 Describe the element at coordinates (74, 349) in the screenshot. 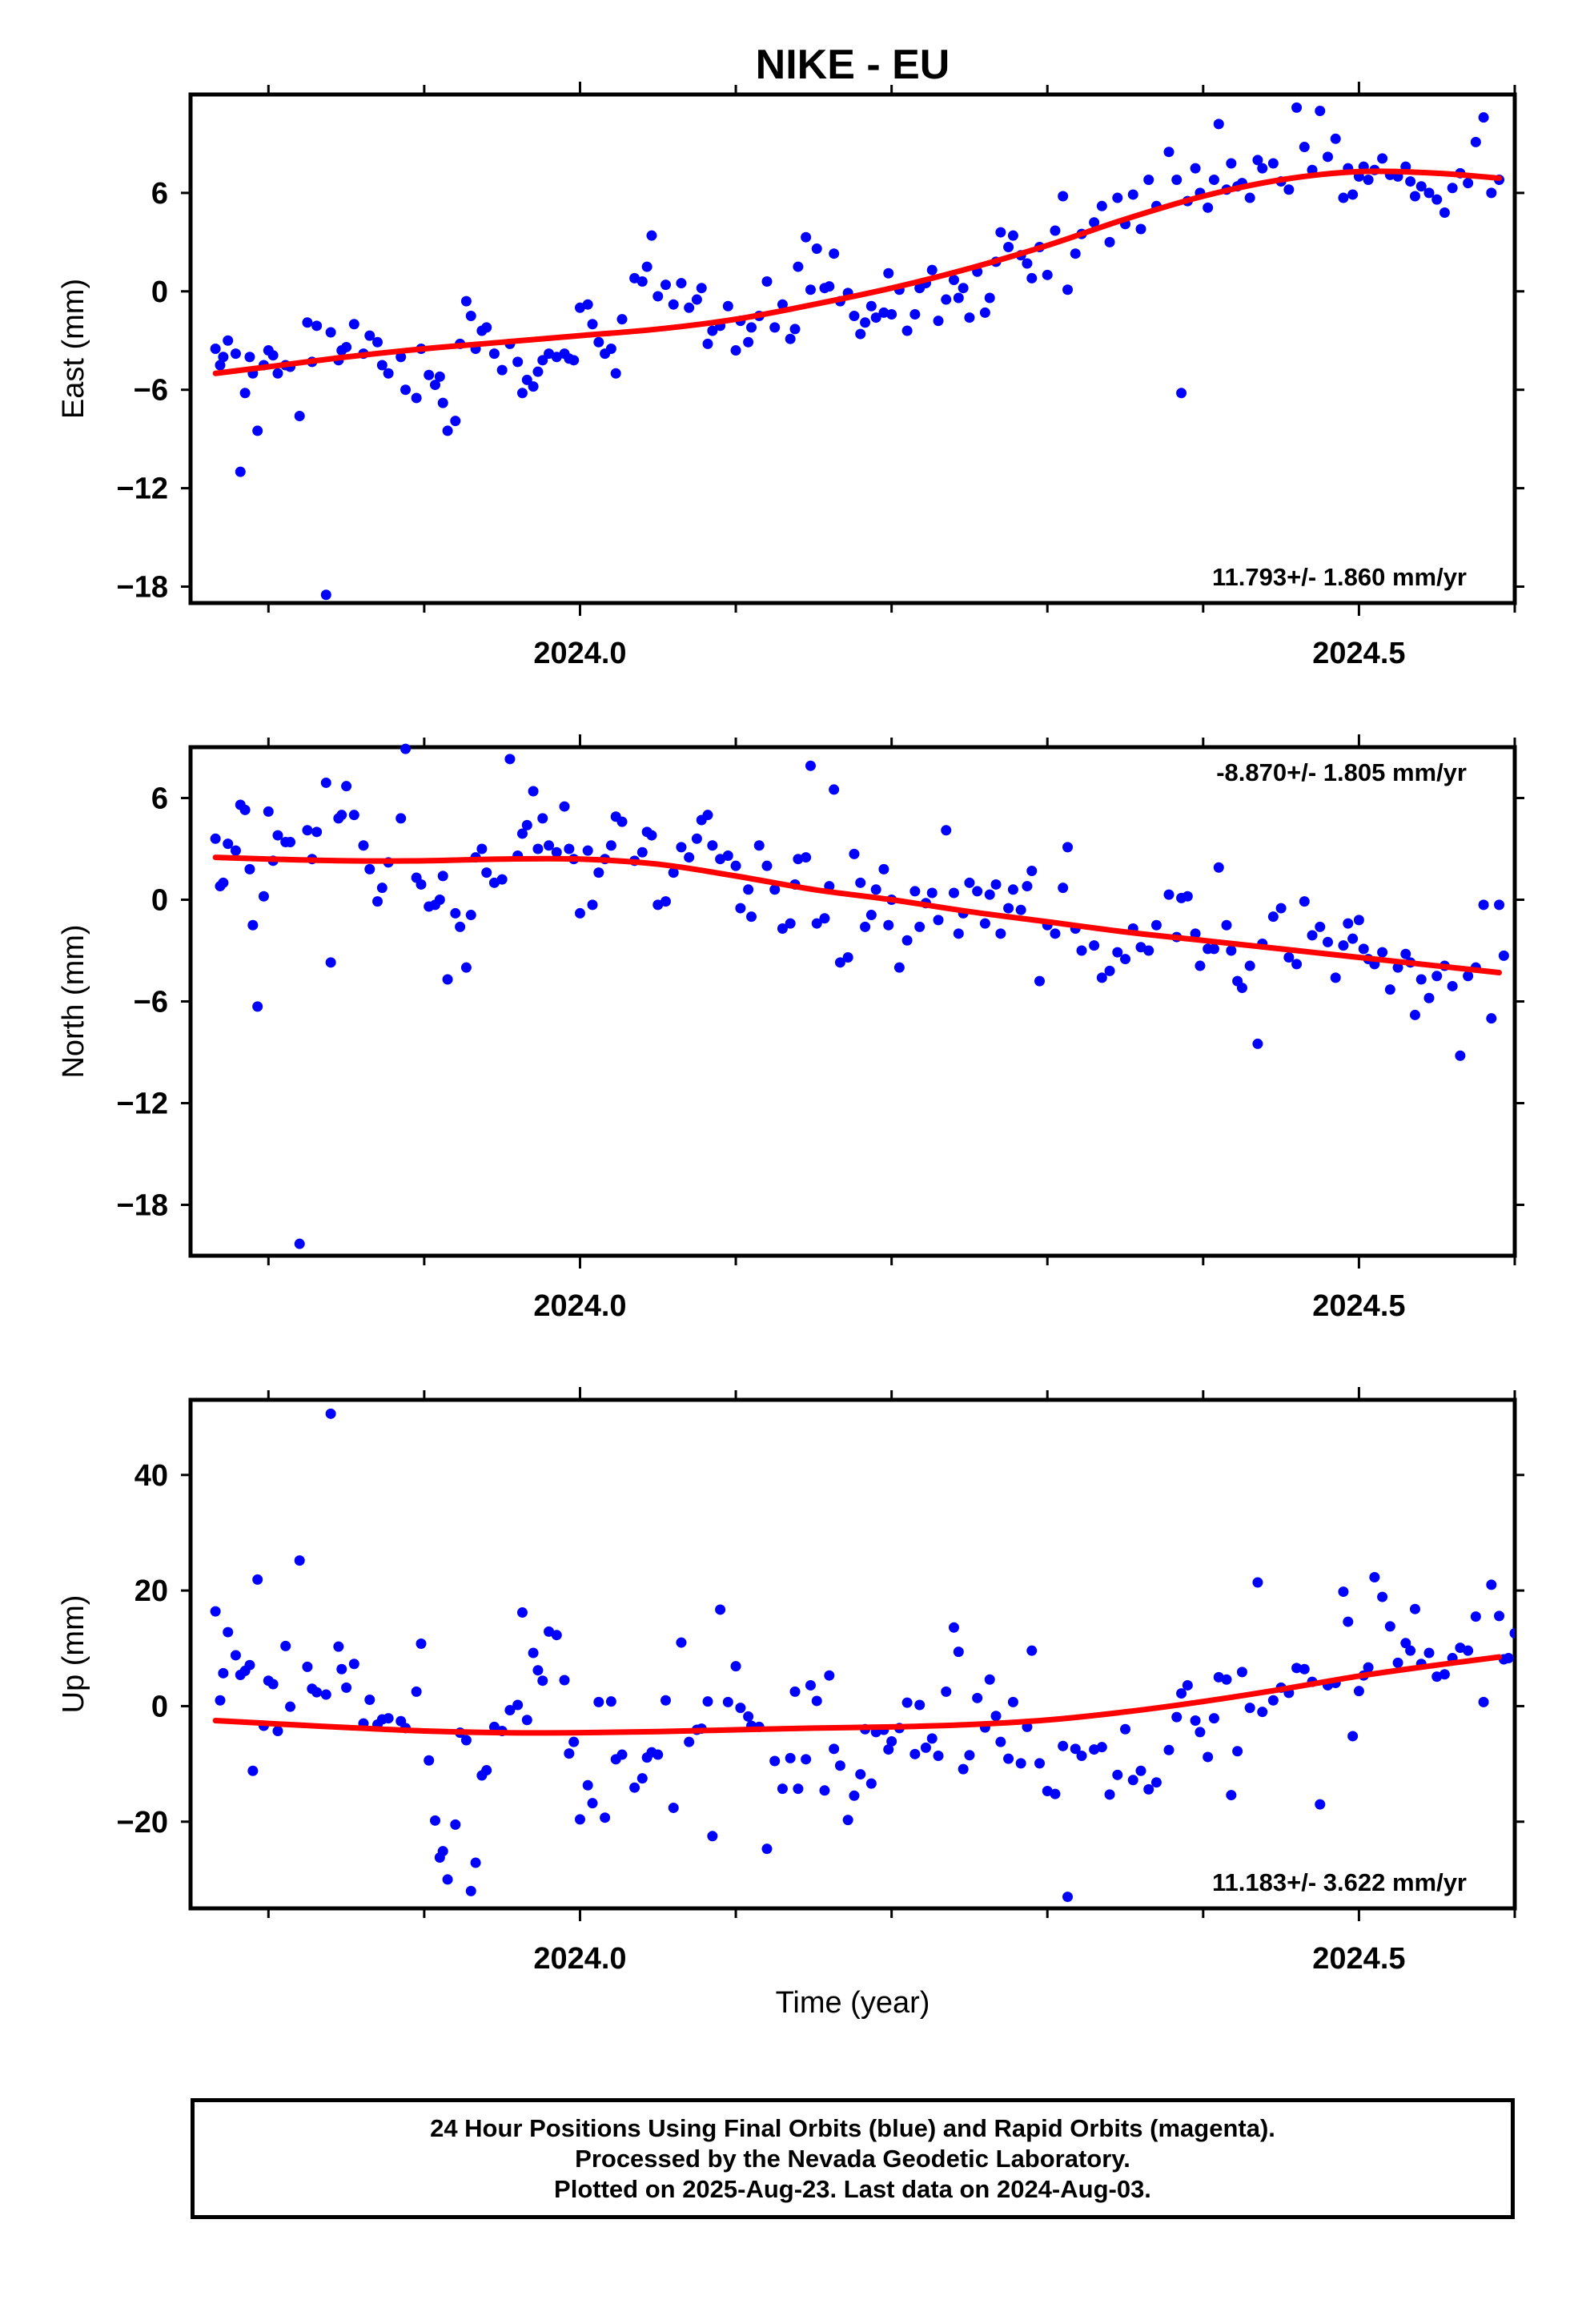

I see `y-axis-label: East (mm)` at that location.